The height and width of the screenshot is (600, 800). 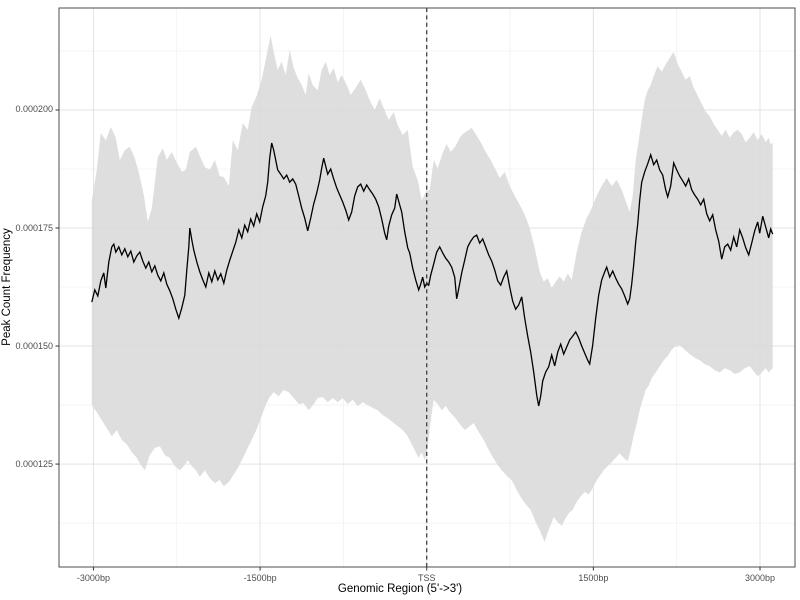 What do you see at coordinates (34, 463) in the screenshot?
I see `y-tick-label: 0.000125` at bounding box center [34, 463].